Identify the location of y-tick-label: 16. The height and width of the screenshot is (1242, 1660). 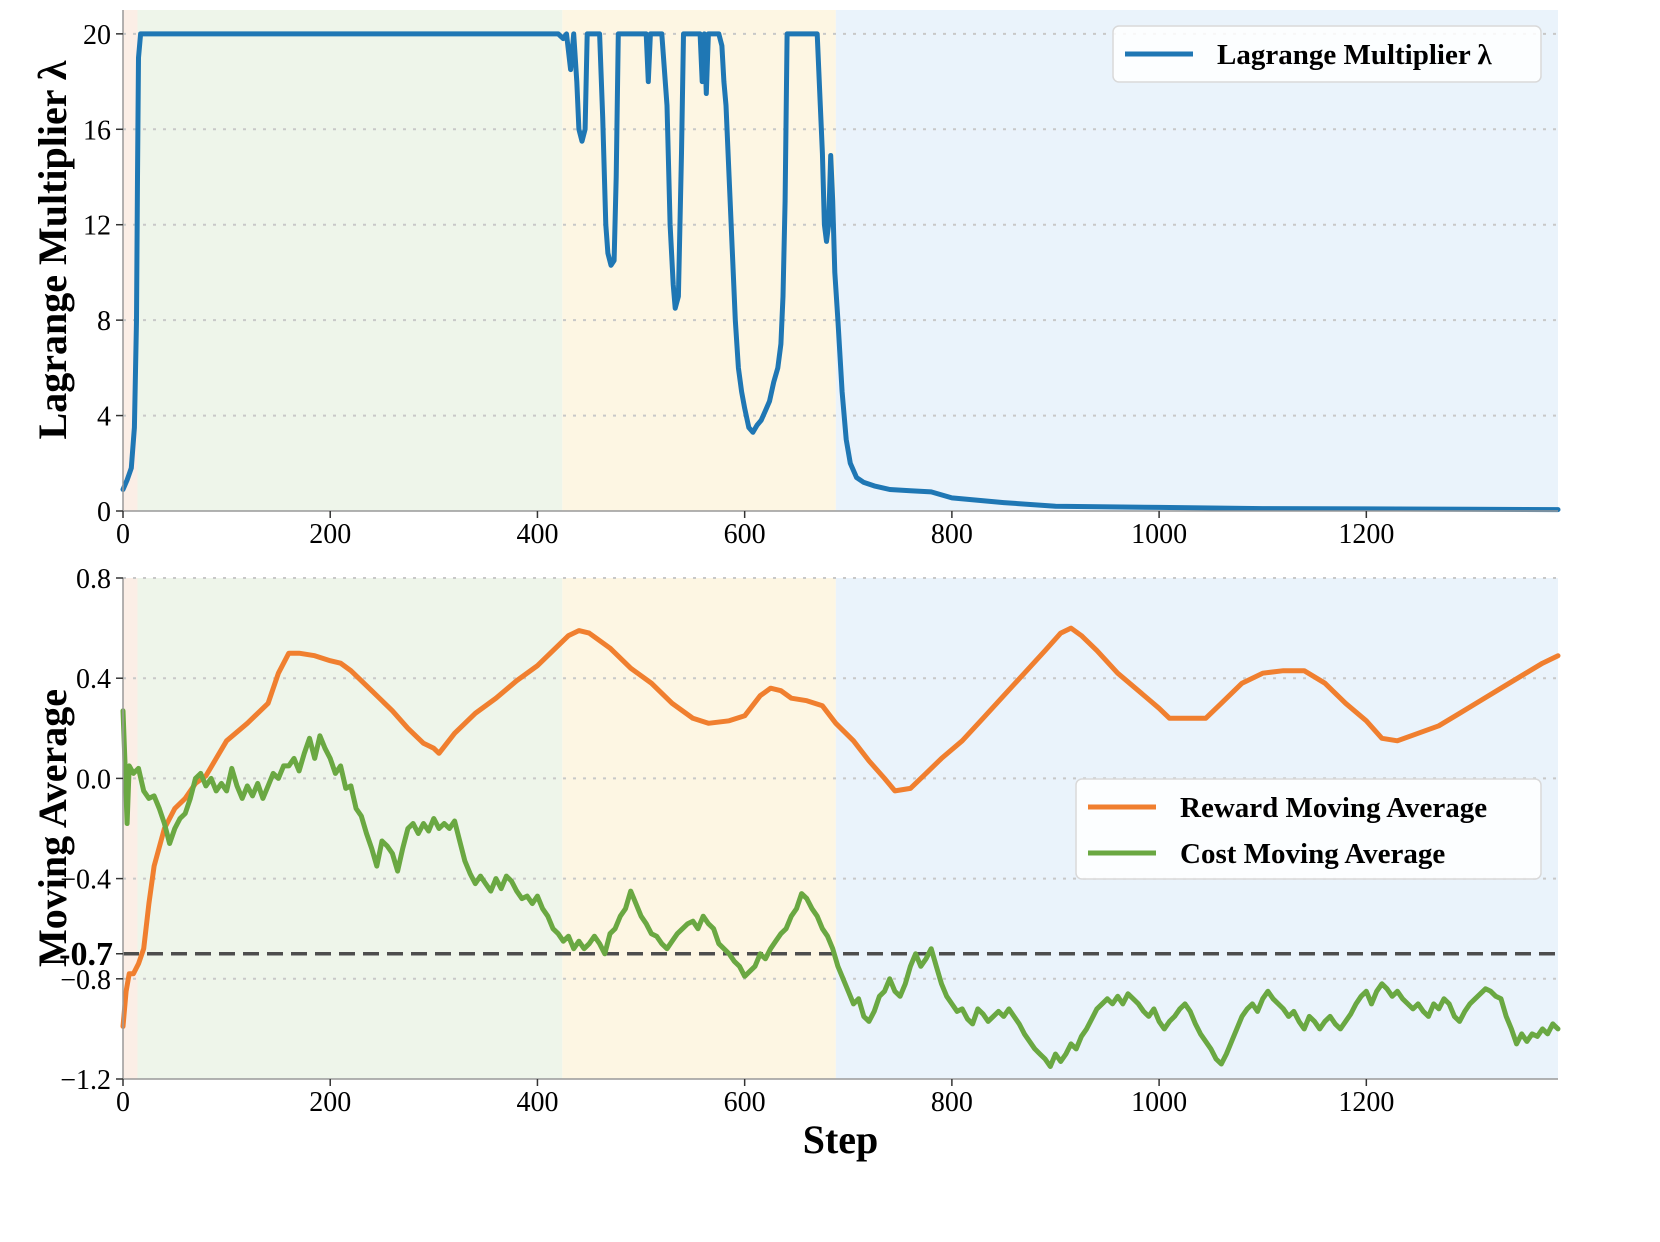
(97, 130).